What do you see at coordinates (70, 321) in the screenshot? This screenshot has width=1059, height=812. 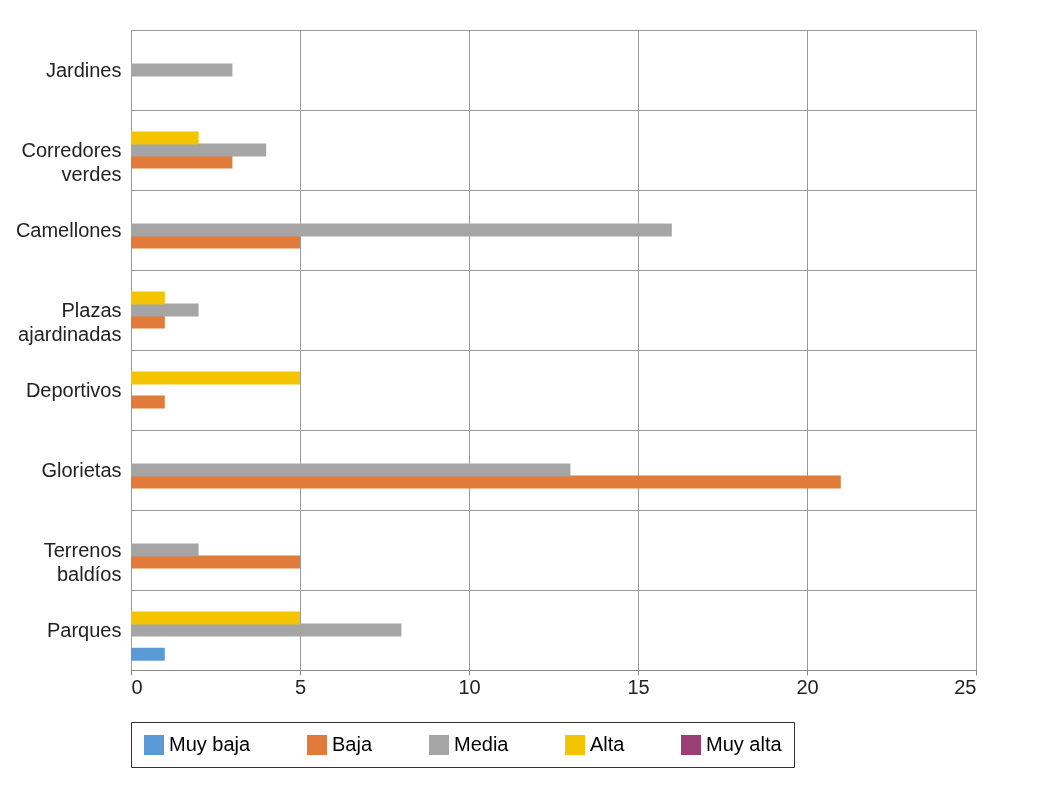 I see `y-tick-label: Plazas ajardinadas` at bounding box center [70, 321].